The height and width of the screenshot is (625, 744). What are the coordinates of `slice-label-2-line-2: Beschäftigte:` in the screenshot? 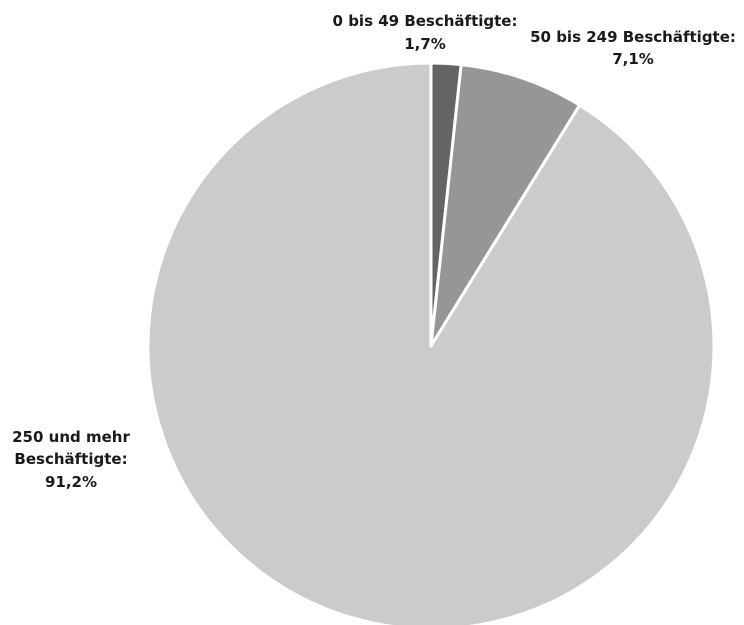 It's located at (70, 459).